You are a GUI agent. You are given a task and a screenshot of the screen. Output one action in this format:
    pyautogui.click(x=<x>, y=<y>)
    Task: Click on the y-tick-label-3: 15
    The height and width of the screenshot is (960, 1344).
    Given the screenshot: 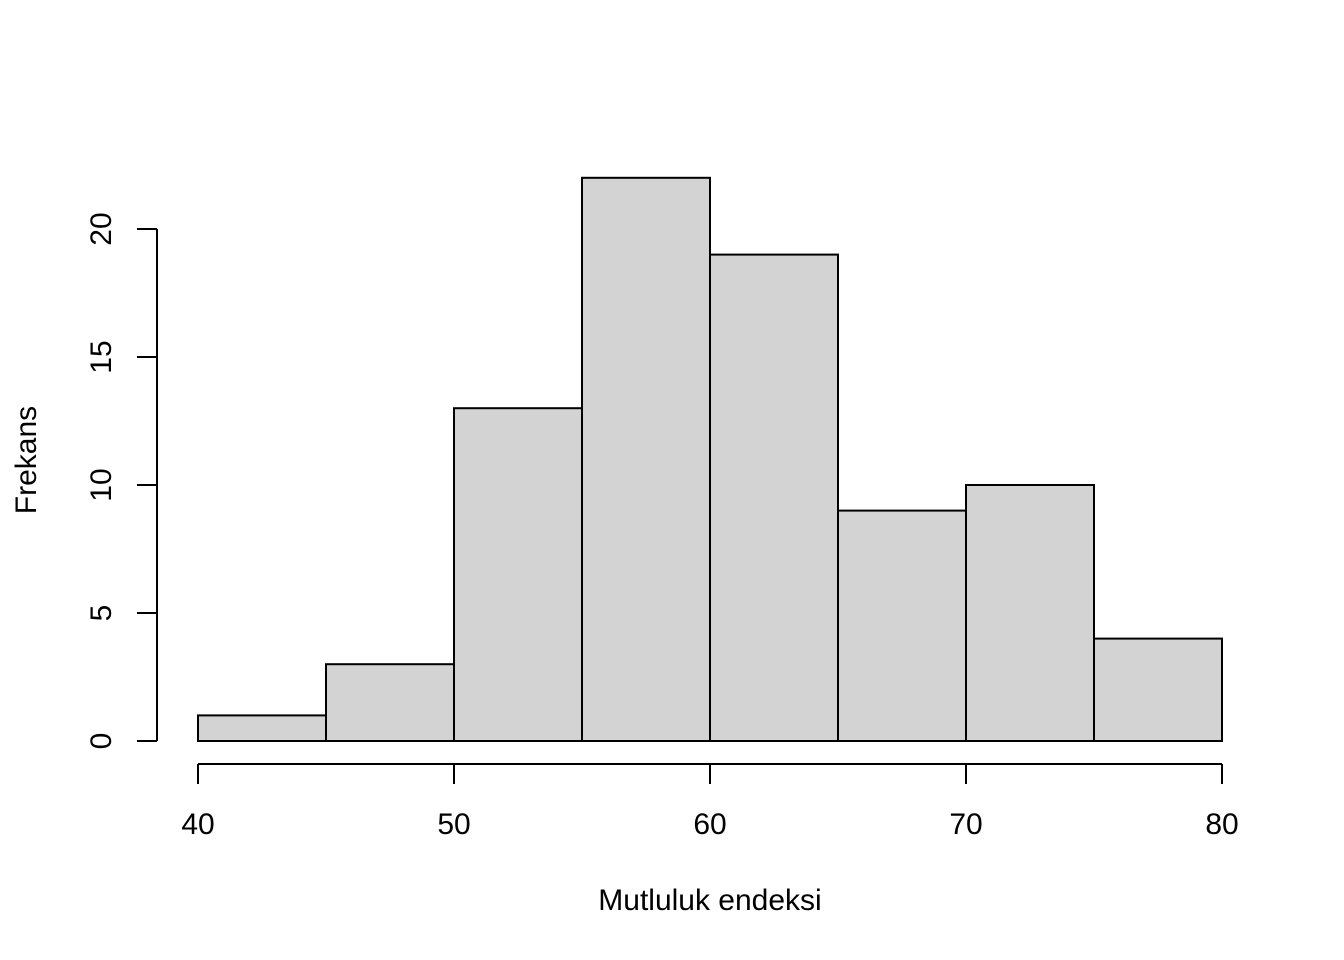 What is the action you would take?
    pyautogui.click(x=101, y=356)
    